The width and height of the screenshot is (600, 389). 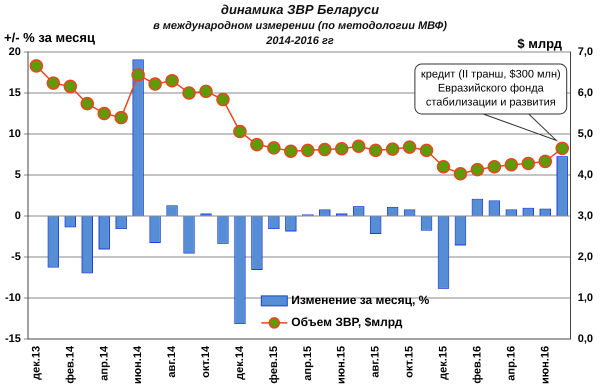 I want to click on y-tick-label: 0, so click(x=17, y=216).